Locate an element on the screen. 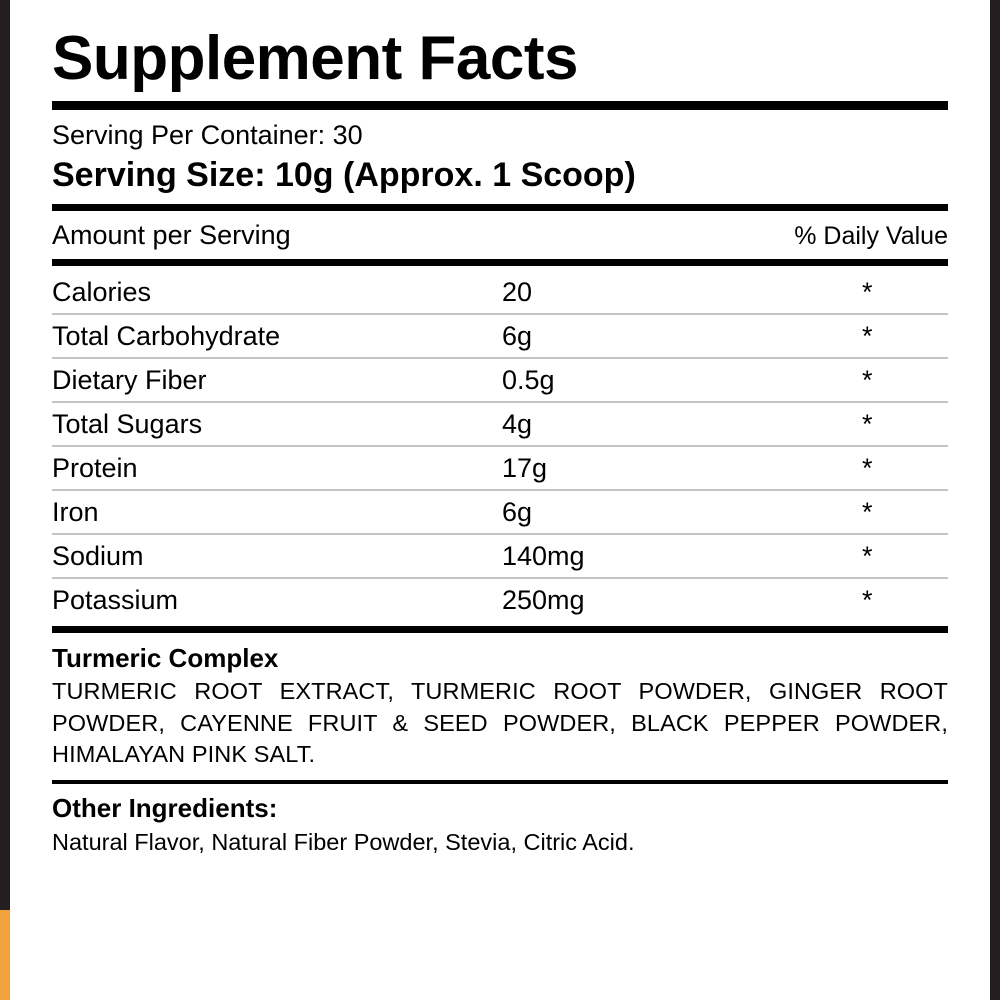 The height and width of the screenshot is (1000, 1000). nutrient-amount: 4g is located at coordinates (682, 425).